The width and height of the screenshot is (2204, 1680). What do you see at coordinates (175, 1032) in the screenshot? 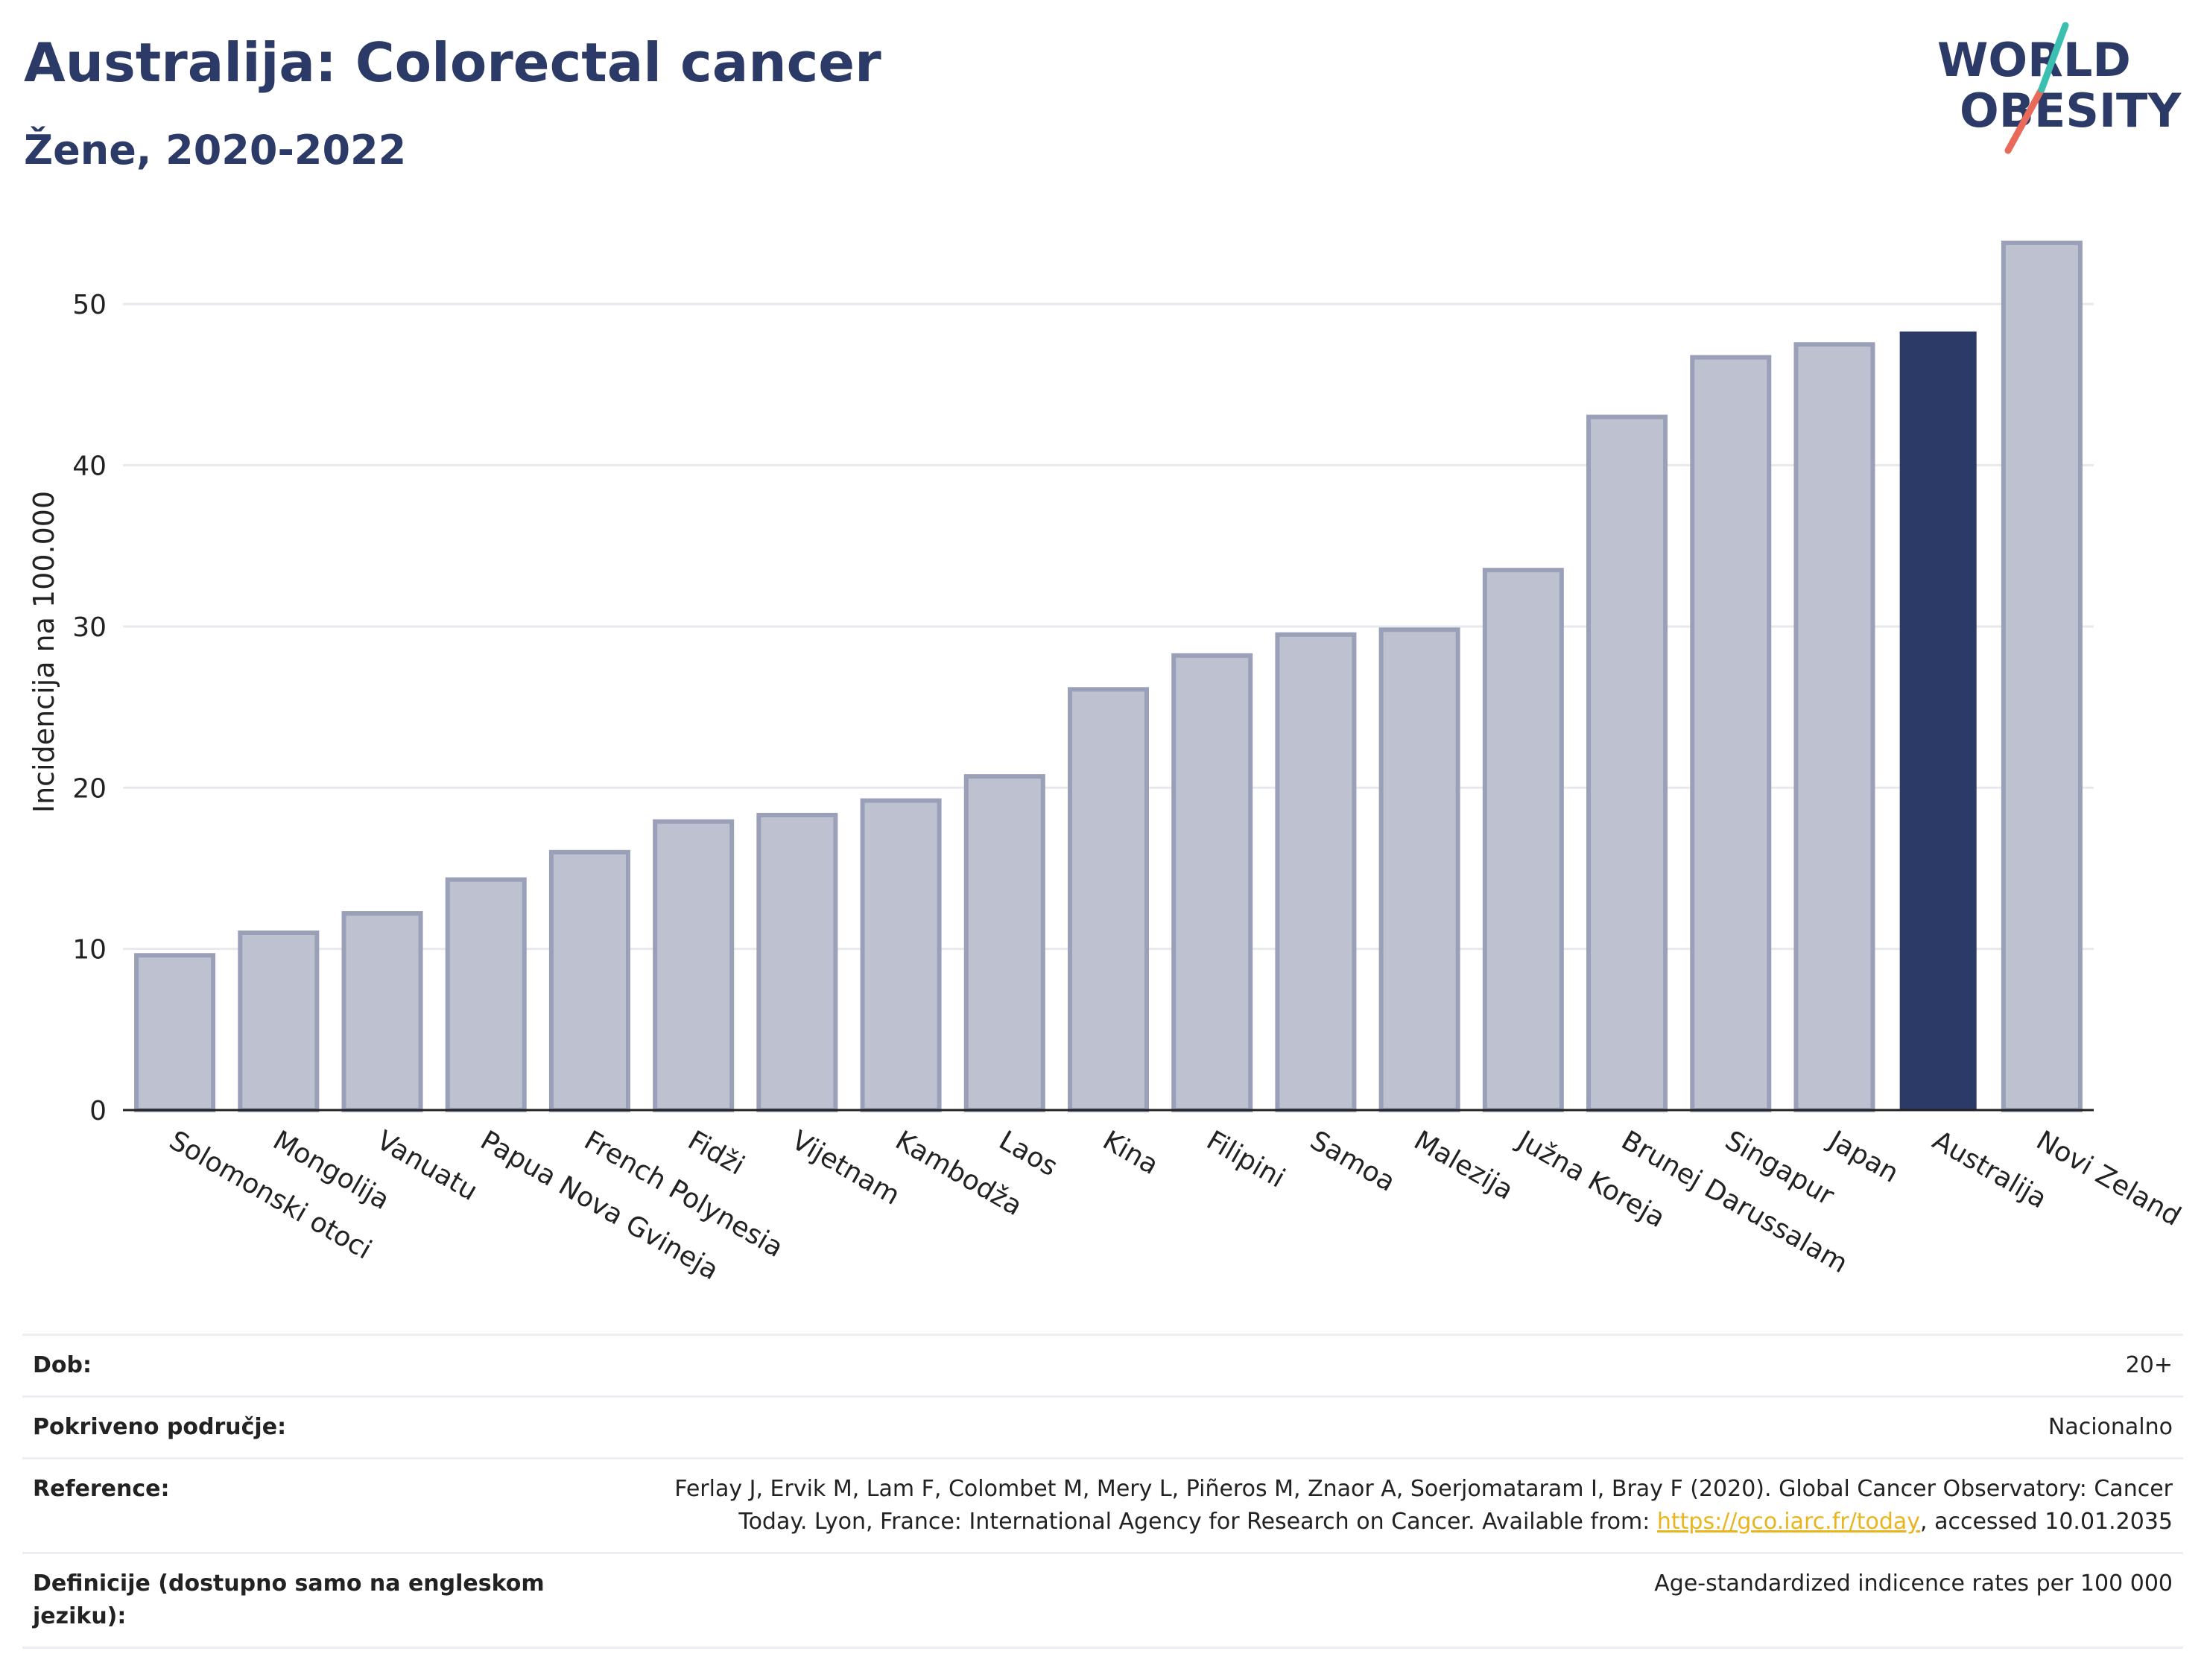
I see `bar-solomonski-otoci` at bounding box center [175, 1032].